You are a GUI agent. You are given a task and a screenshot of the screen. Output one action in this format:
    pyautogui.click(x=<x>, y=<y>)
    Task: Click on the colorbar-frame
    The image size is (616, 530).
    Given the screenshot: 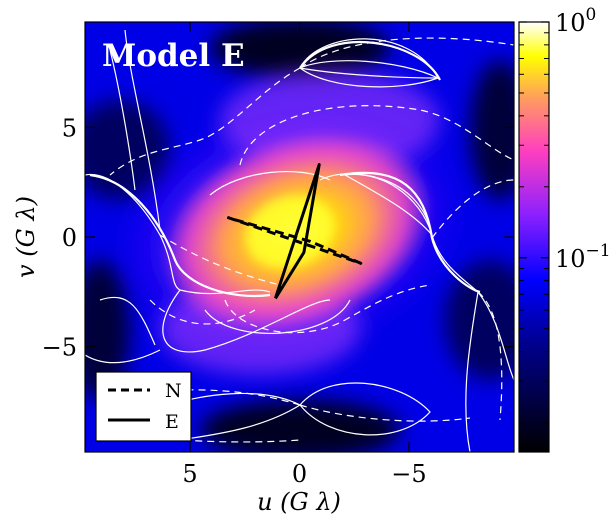 What is the action you would take?
    pyautogui.click(x=534, y=237)
    